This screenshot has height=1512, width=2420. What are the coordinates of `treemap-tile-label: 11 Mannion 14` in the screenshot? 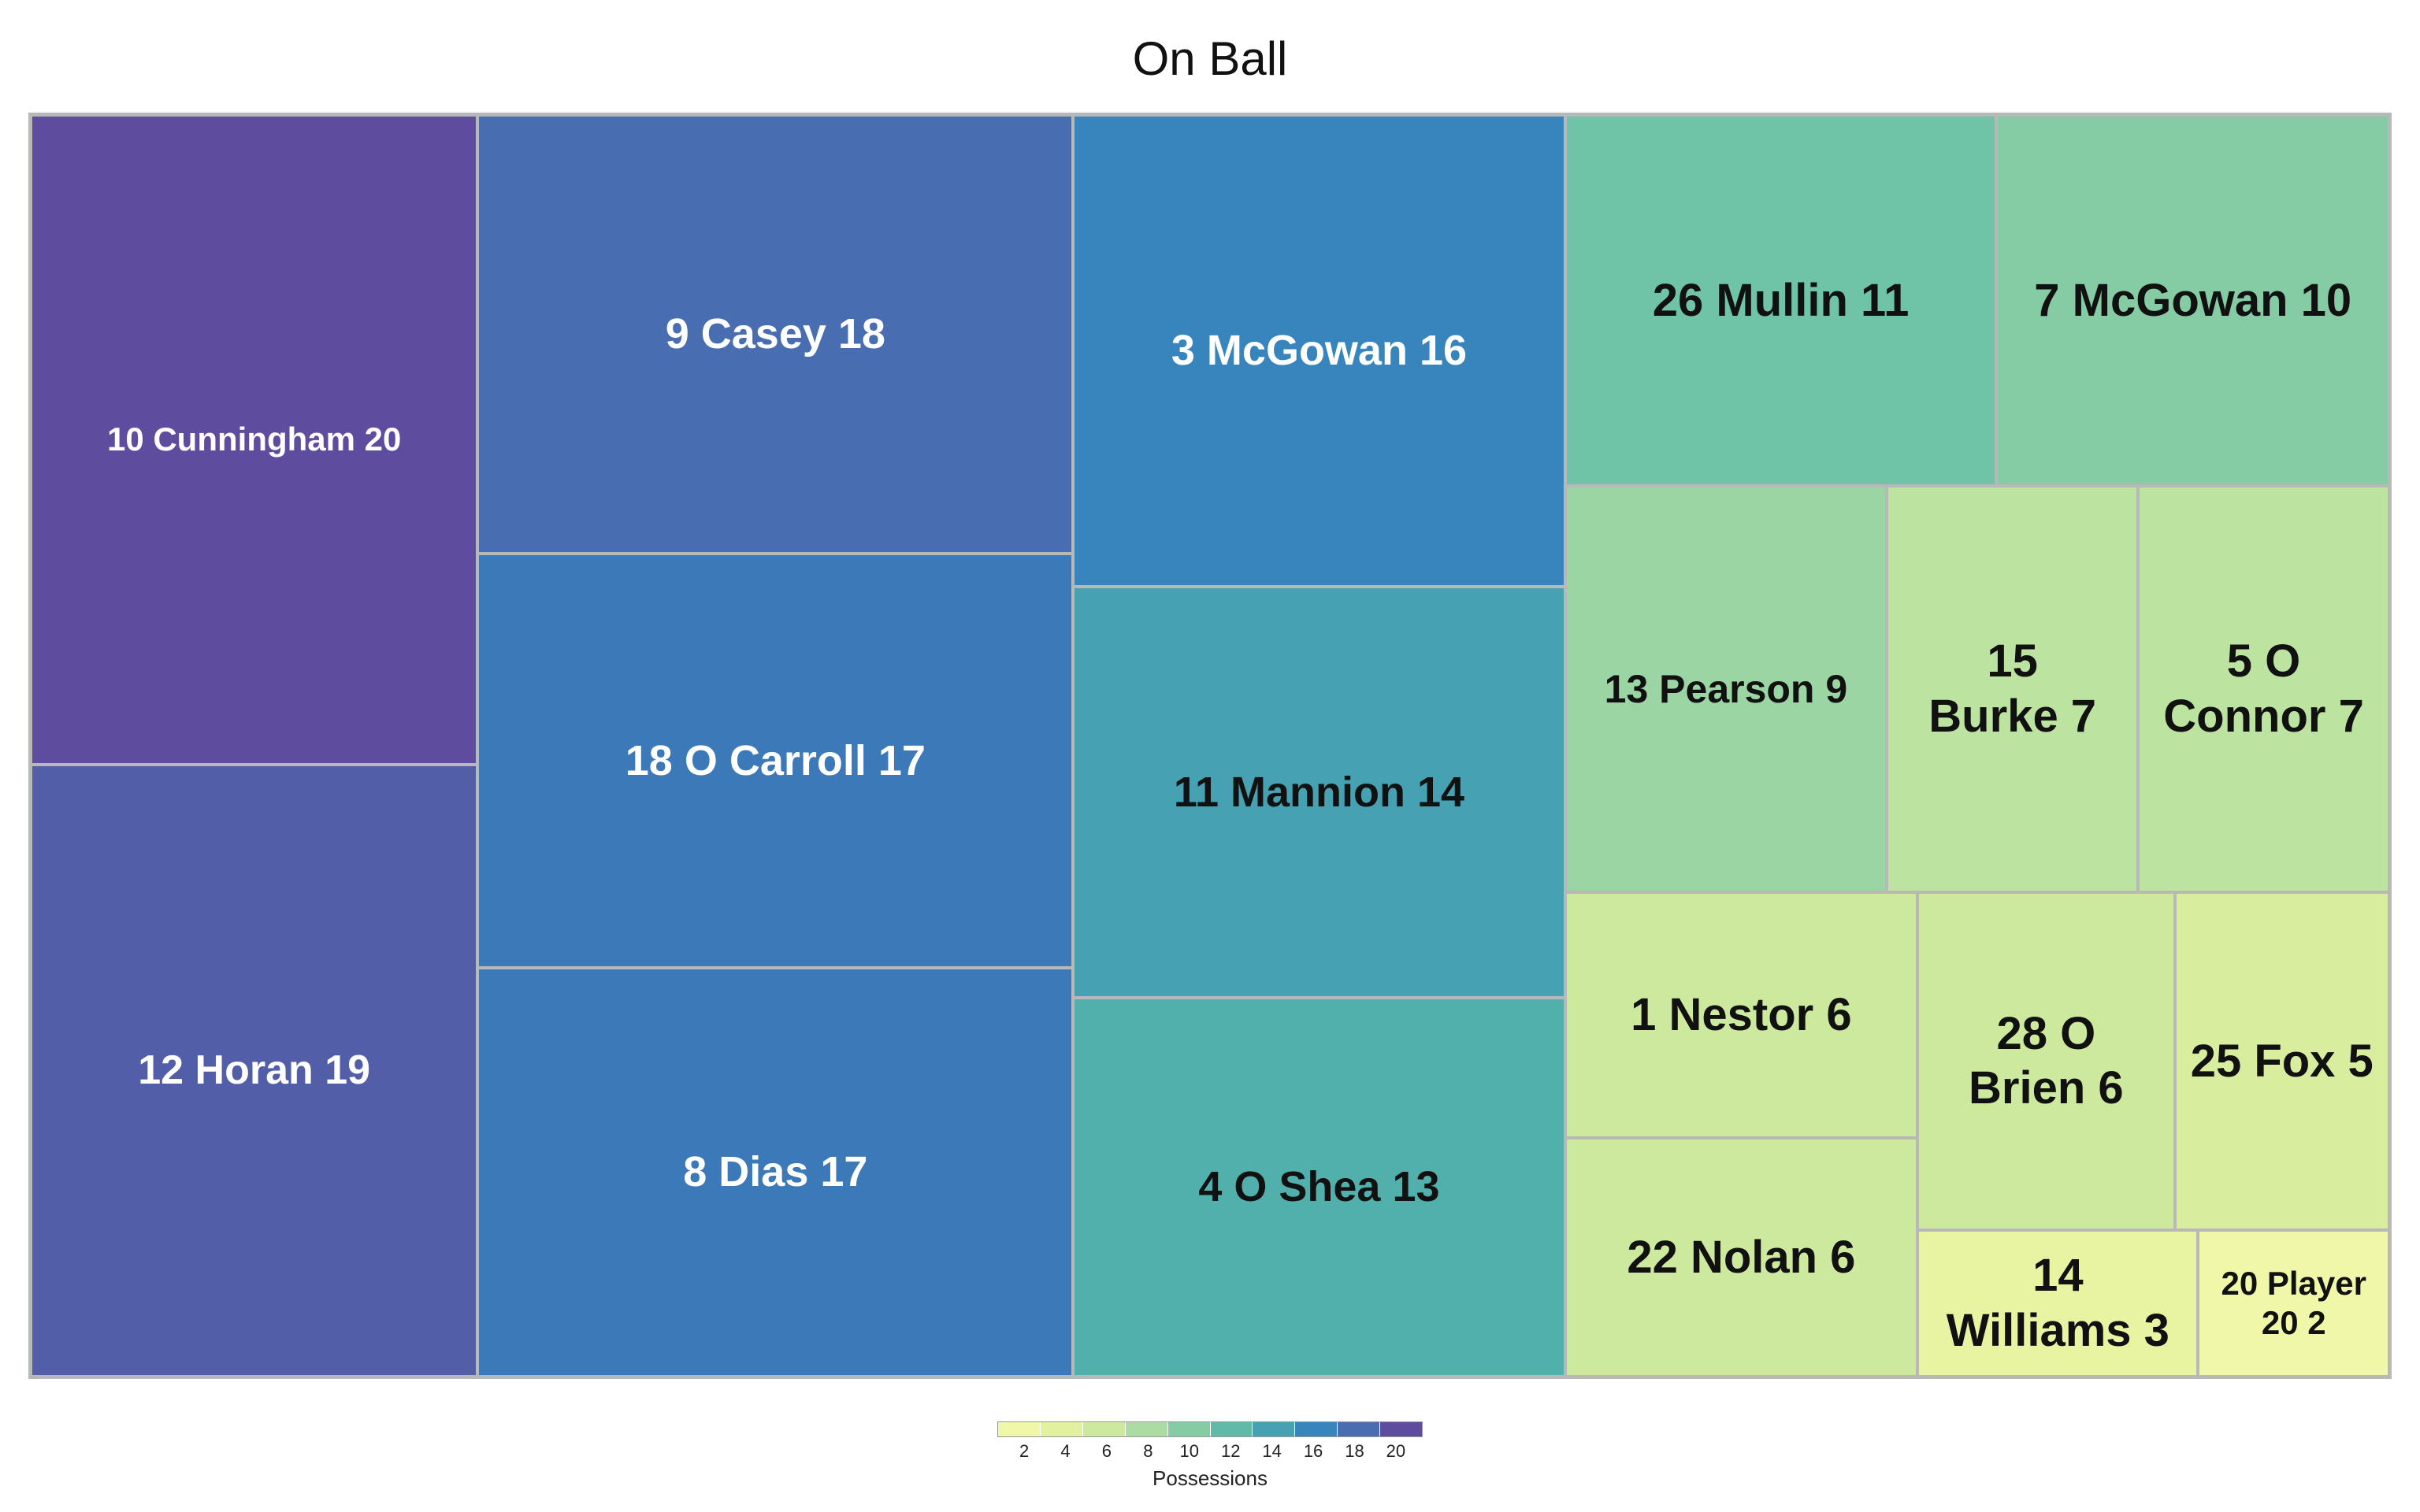 It's located at (1319, 792).